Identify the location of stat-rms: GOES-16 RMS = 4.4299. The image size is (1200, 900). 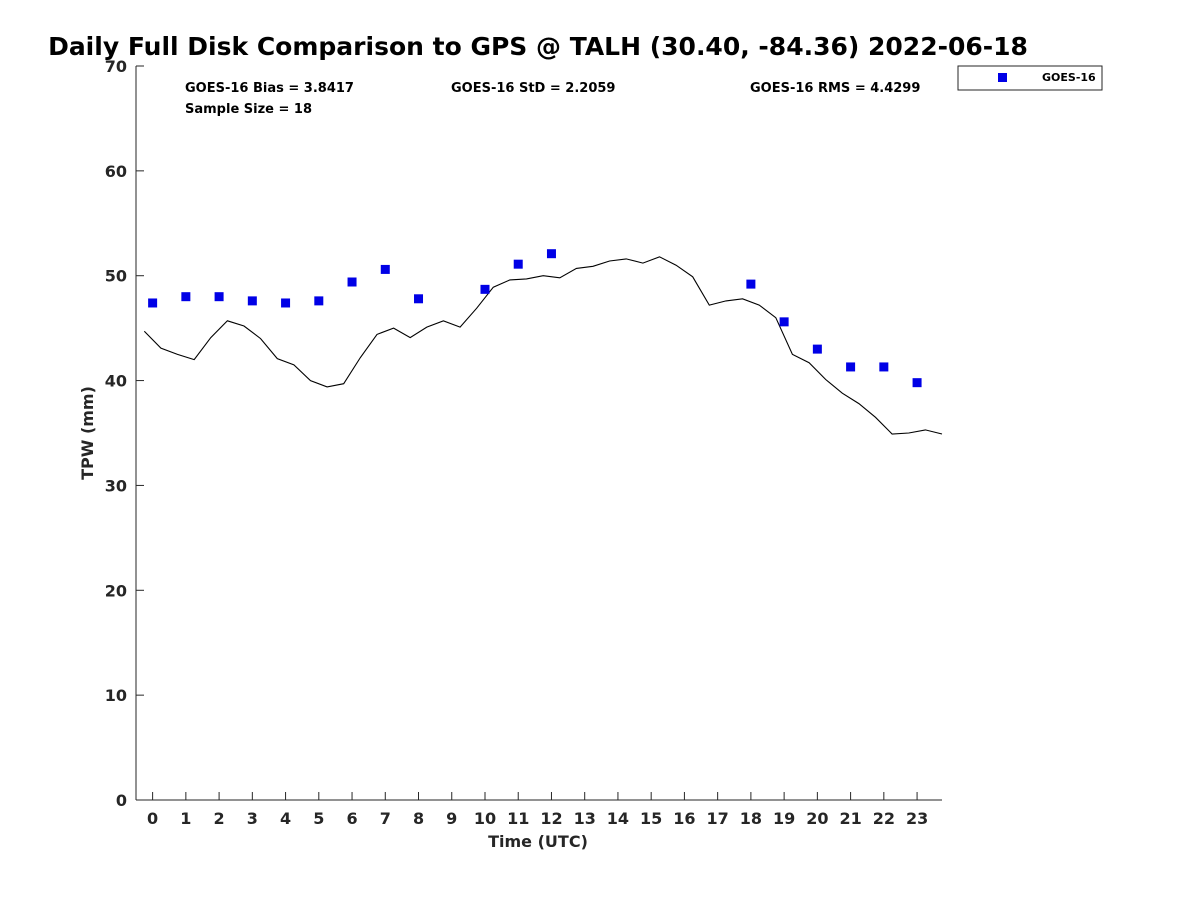
(835, 88).